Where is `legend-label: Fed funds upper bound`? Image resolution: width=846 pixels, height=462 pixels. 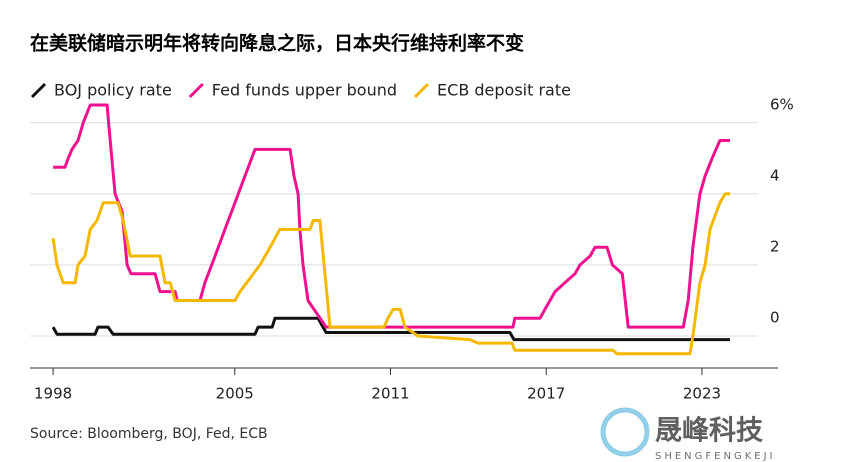
legend-label: Fed funds upper bound is located at coordinates (304, 90).